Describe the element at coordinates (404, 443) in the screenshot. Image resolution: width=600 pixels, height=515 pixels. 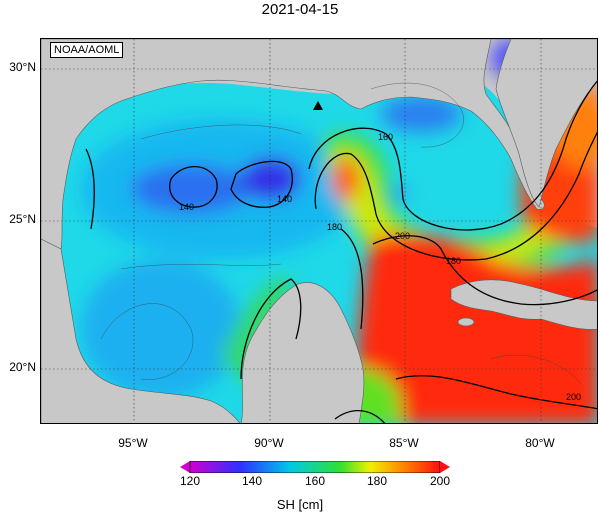
I see `lon-label-85w: 85°W` at that location.